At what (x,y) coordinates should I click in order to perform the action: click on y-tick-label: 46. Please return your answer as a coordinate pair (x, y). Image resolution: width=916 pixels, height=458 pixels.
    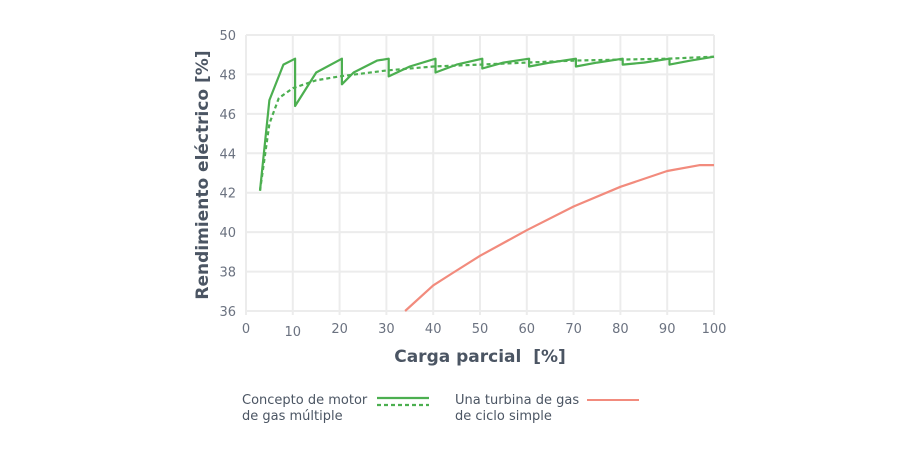
    Looking at the image, I should click on (227, 115).